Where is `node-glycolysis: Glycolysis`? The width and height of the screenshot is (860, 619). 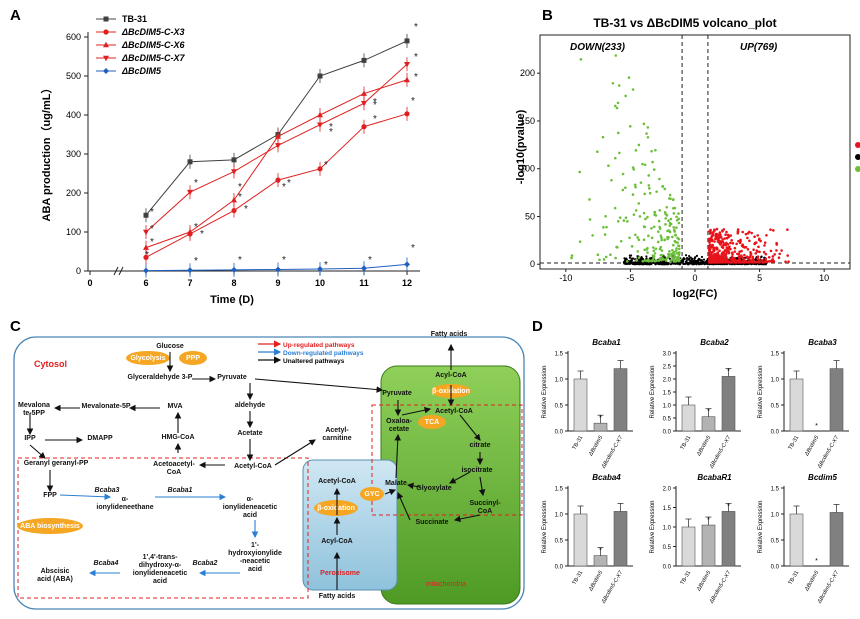 node-glycolysis: Glycolysis is located at coordinates (147, 358).